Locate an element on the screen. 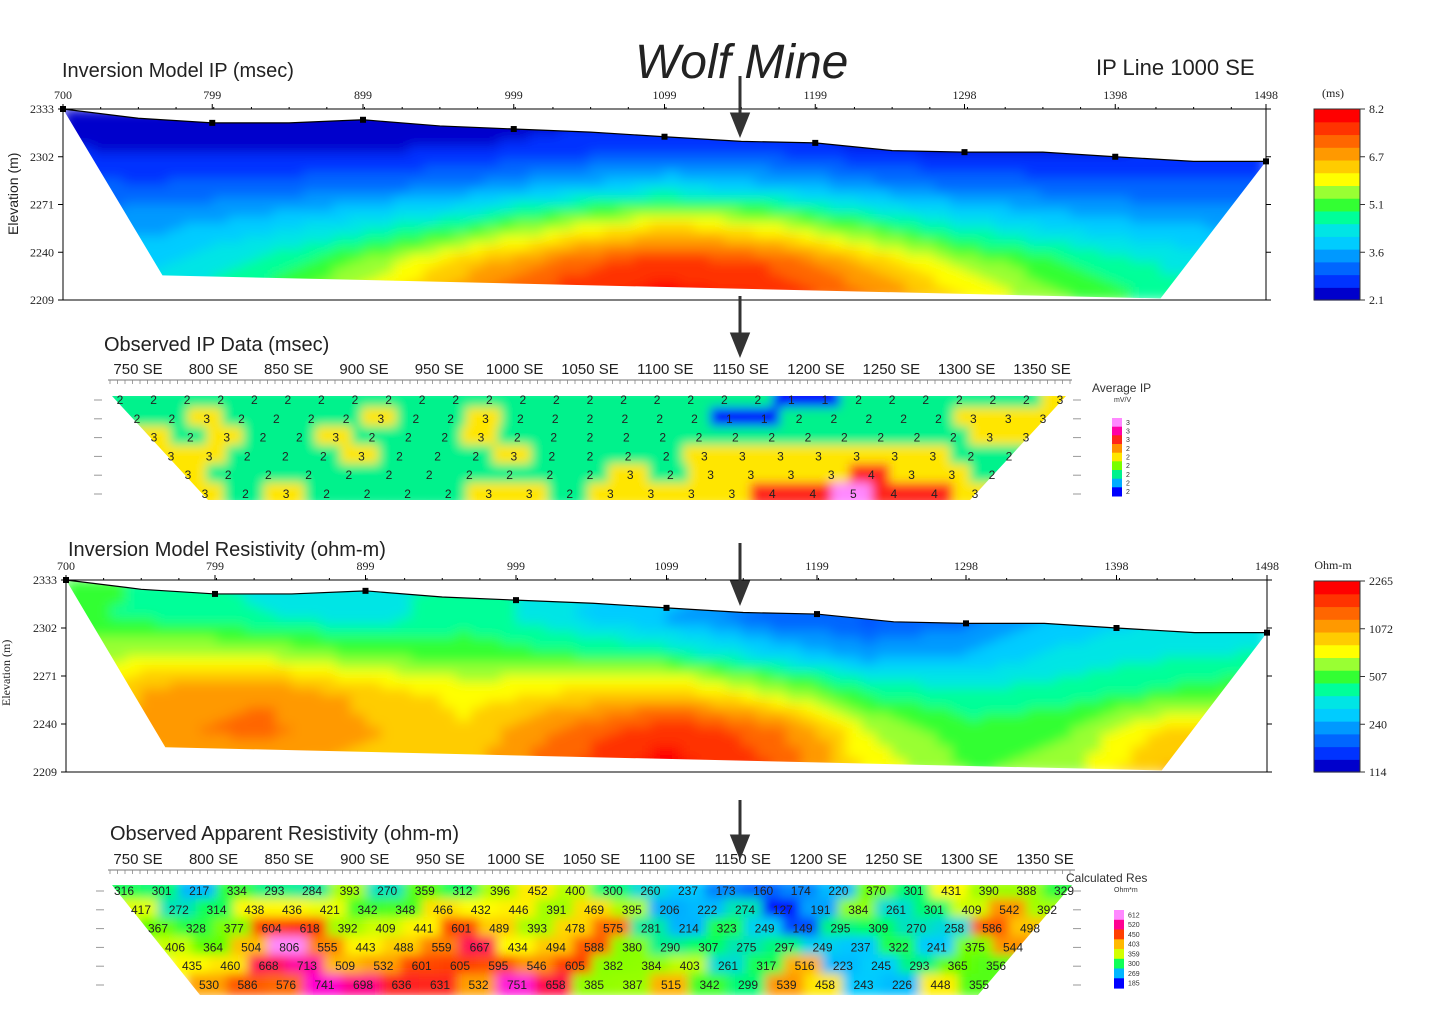 The width and height of the screenshot is (1430, 1032). pseudo-value: 3 is located at coordinates (989, 438).